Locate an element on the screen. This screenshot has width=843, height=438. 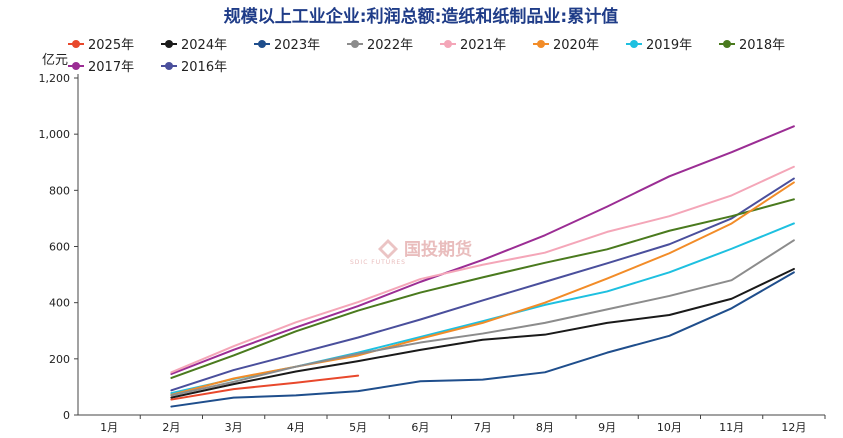
legend-item: 2021年 is located at coordinates (473, 45).